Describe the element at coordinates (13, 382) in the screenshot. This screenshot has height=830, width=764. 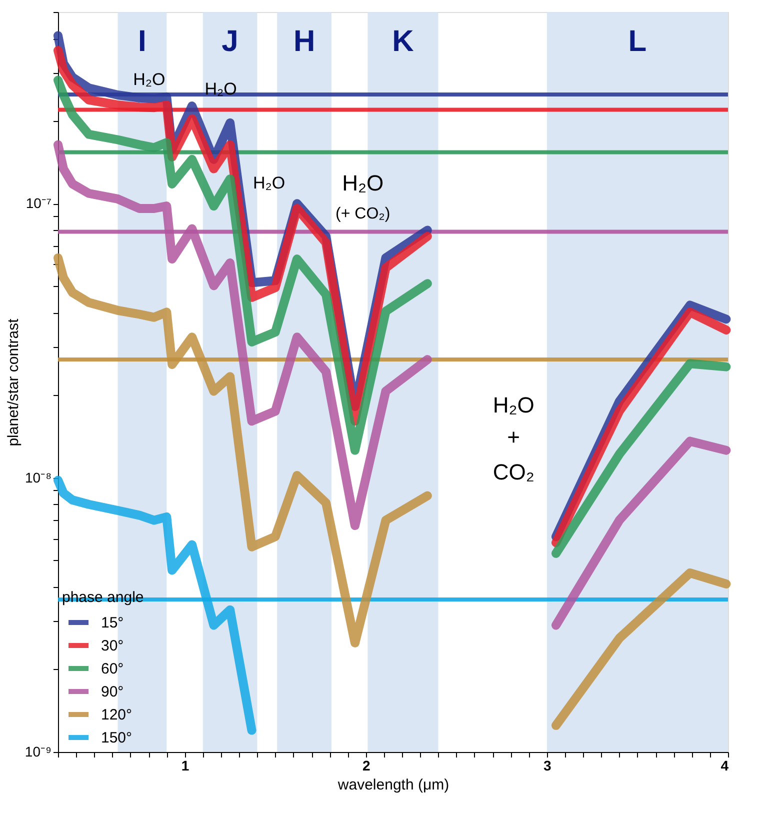
I see `y-axis-title: planet/star contrast` at that location.